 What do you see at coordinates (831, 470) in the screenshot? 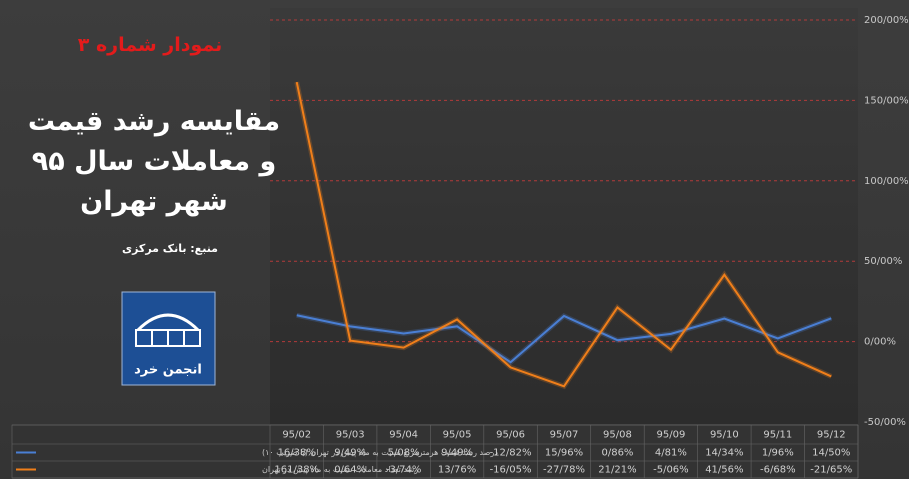
I see `table-value: -21/65%` at bounding box center [831, 470].